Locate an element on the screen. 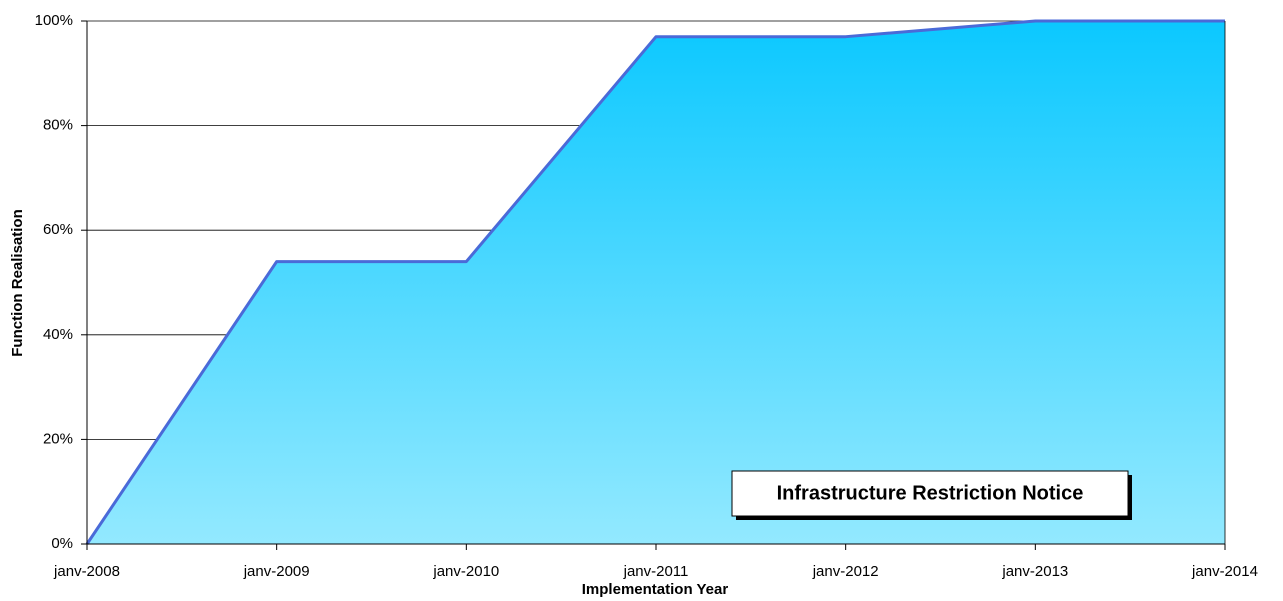 This screenshot has width=1283, height=601. annotation: Infrastructure Restriction Notice is located at coordinates (930, 493).